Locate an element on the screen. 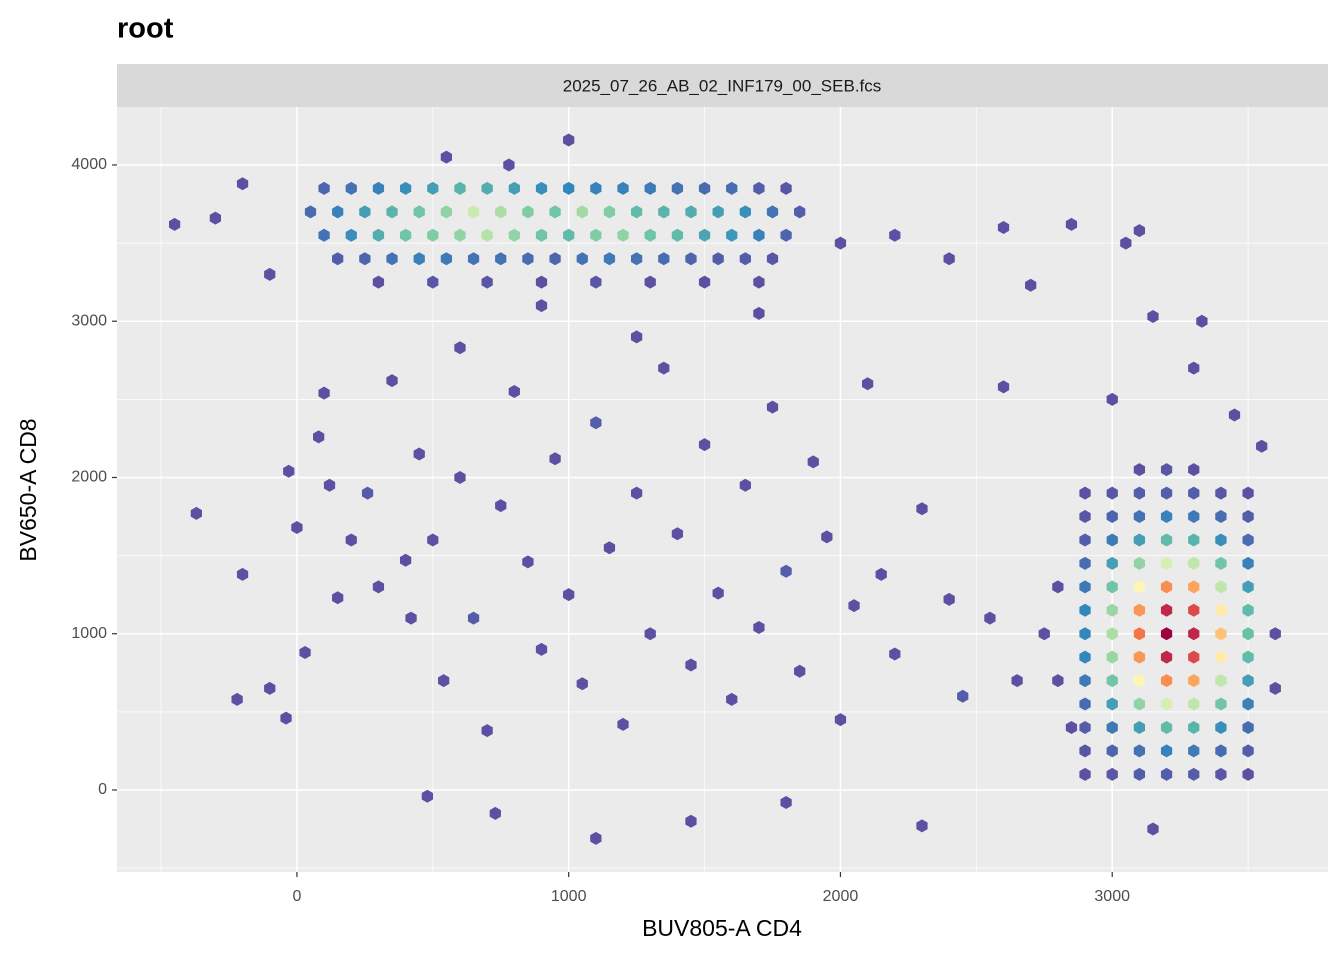 The height and width of the screenshot is (960, 1344). facet-label: 2025_07_26_AB_02_INF179_00_SEB.fcs is located at coordinates (722, 85).